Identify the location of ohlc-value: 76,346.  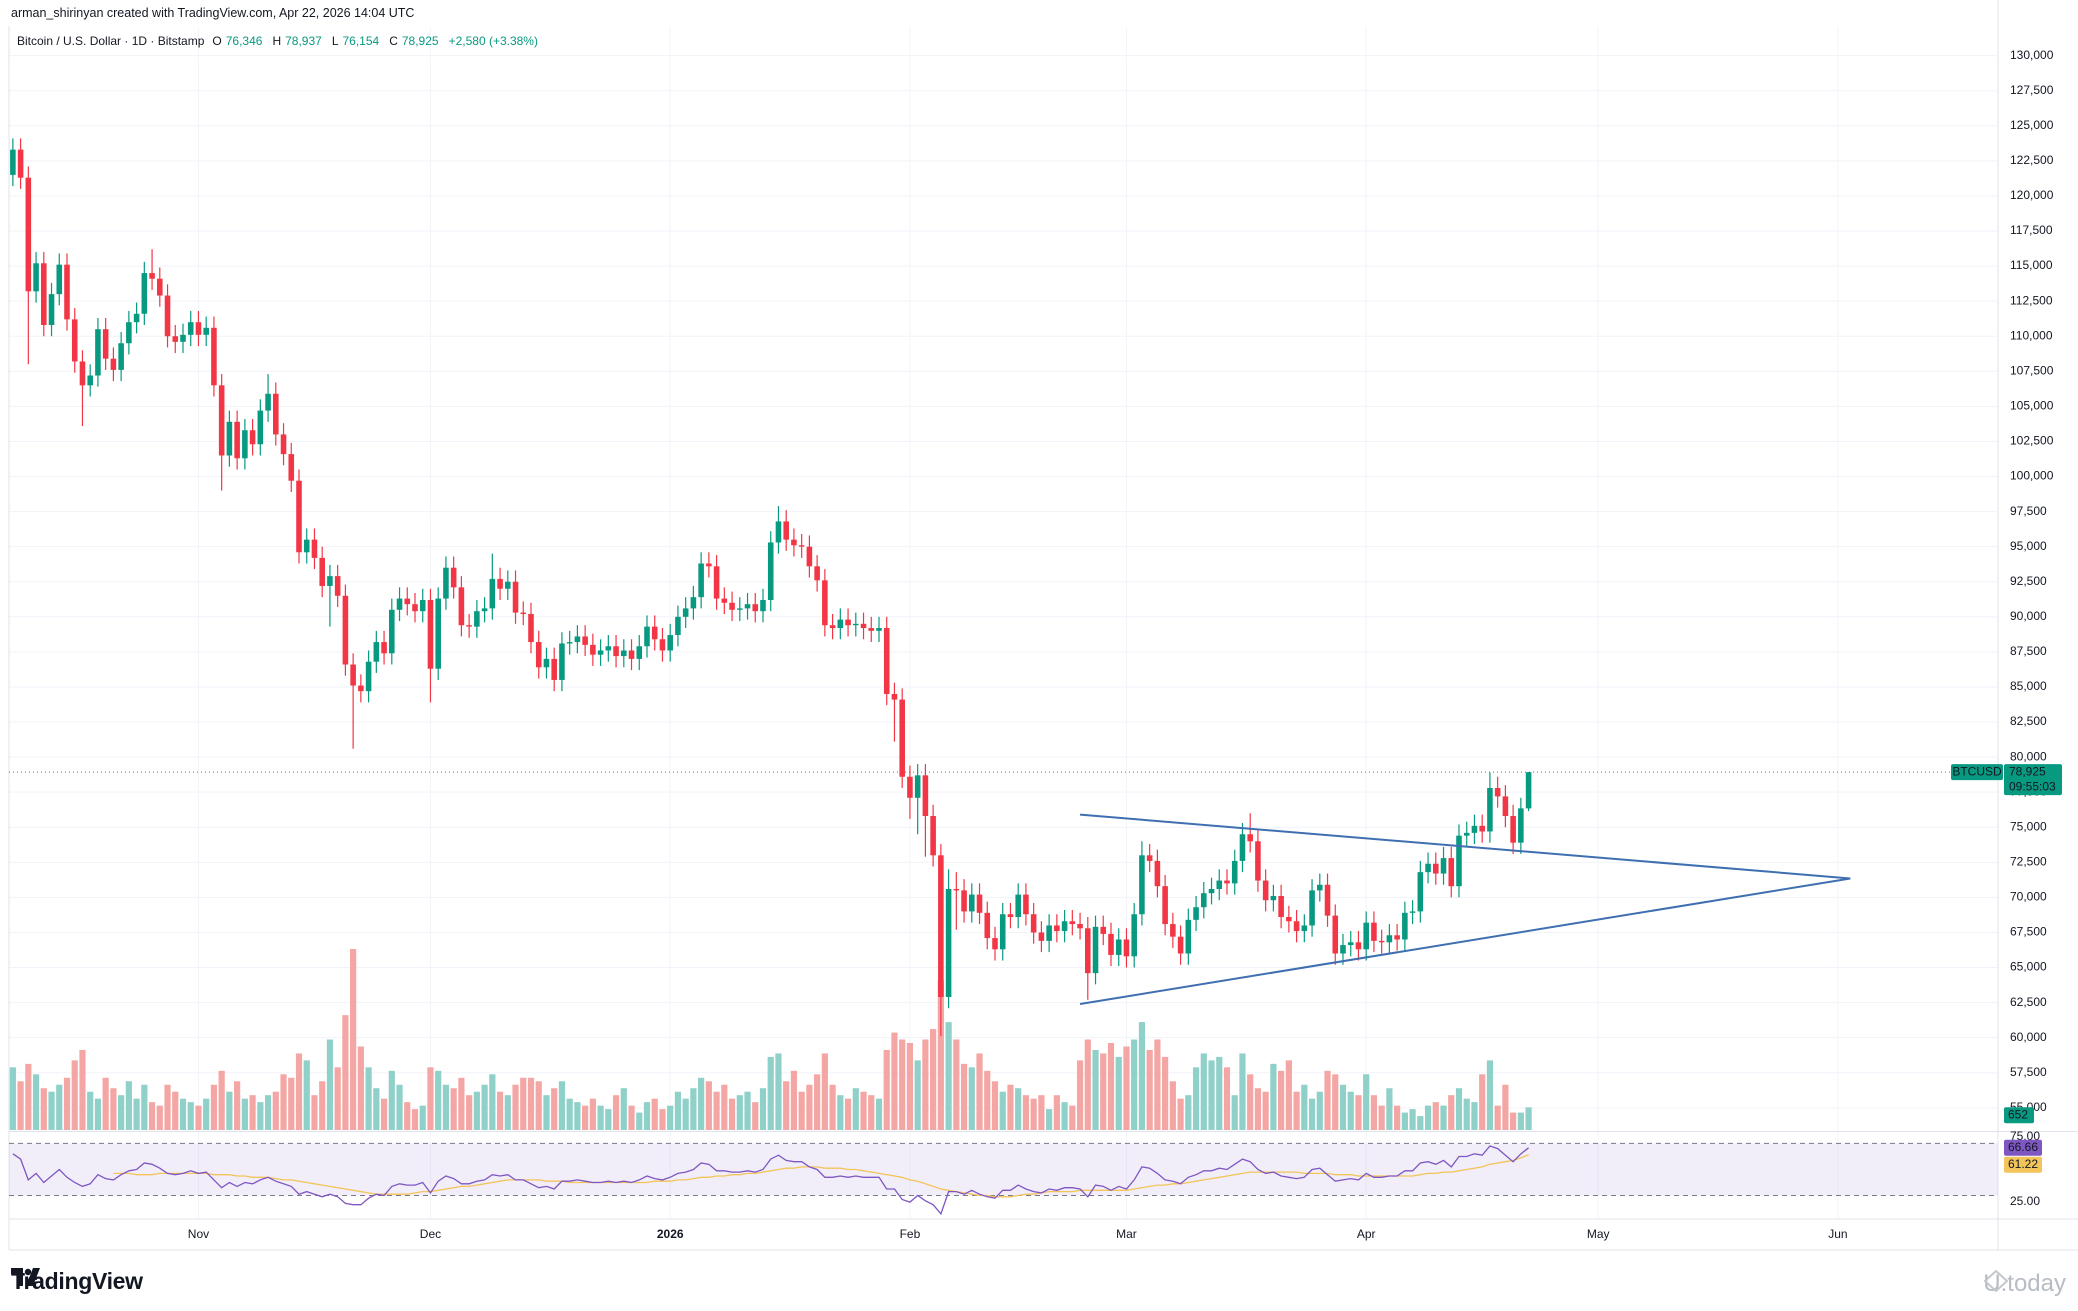
(244, 41).